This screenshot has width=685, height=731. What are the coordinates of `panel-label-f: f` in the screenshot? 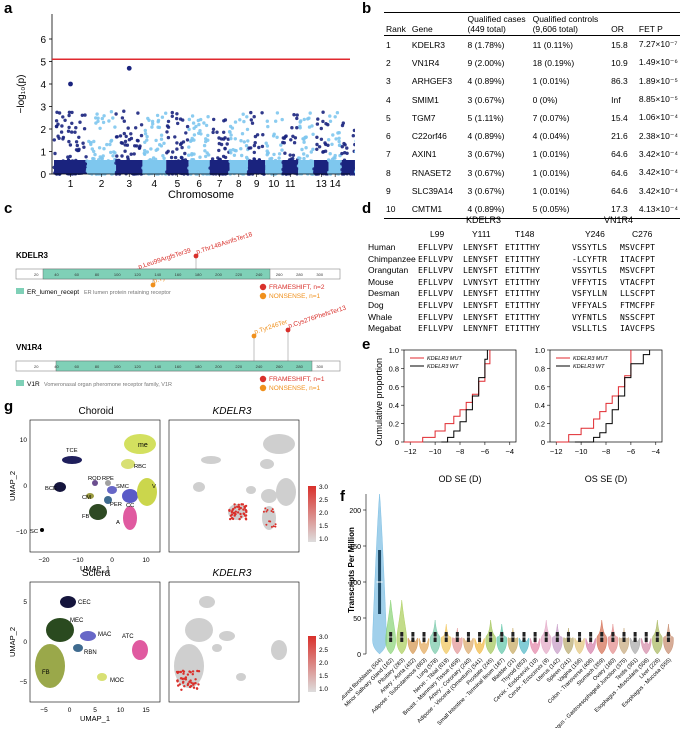 It's located at (342, 496).